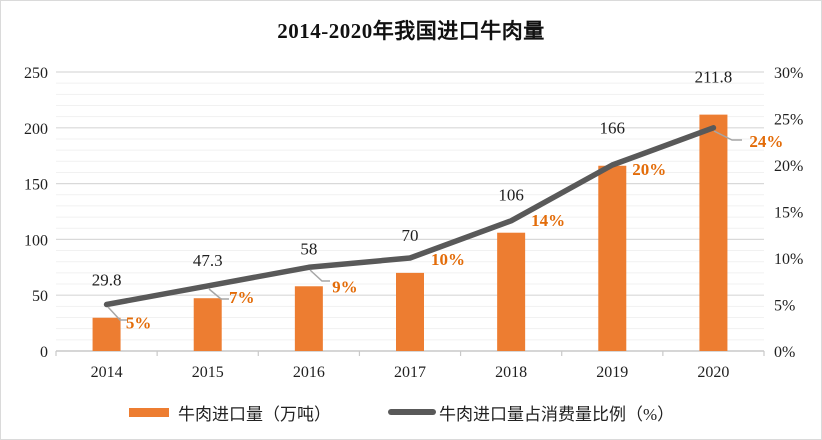 This screenshot has width=822, height=440. I want to click on x-axis-category-label: 2019, so click(612, 372).